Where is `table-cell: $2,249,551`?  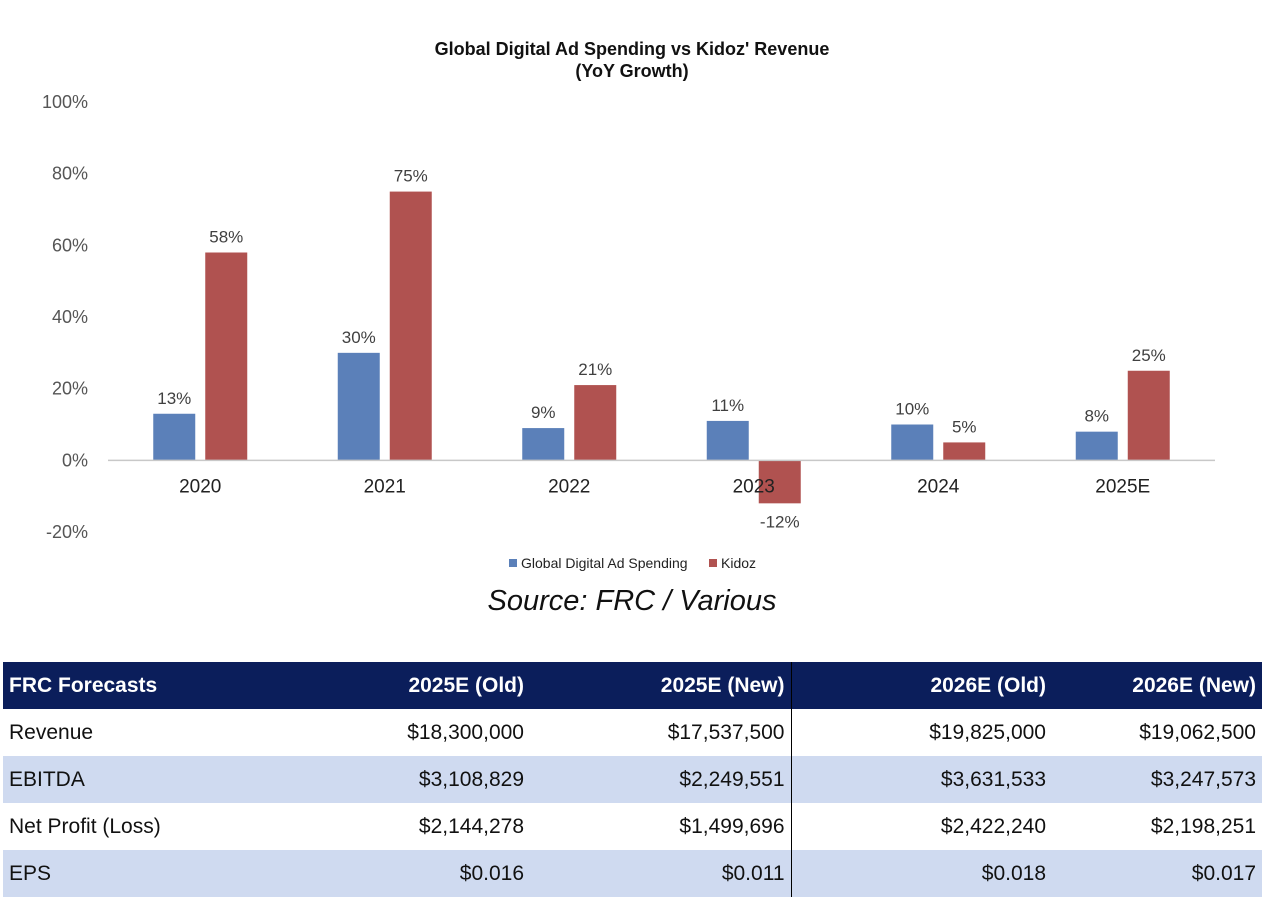 table-cell: $2,249,551 is located at coordinates (661, 779).